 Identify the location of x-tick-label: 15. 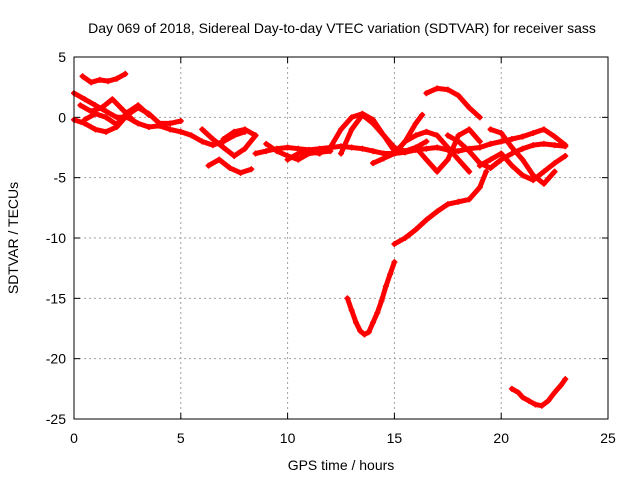
(395, 438).